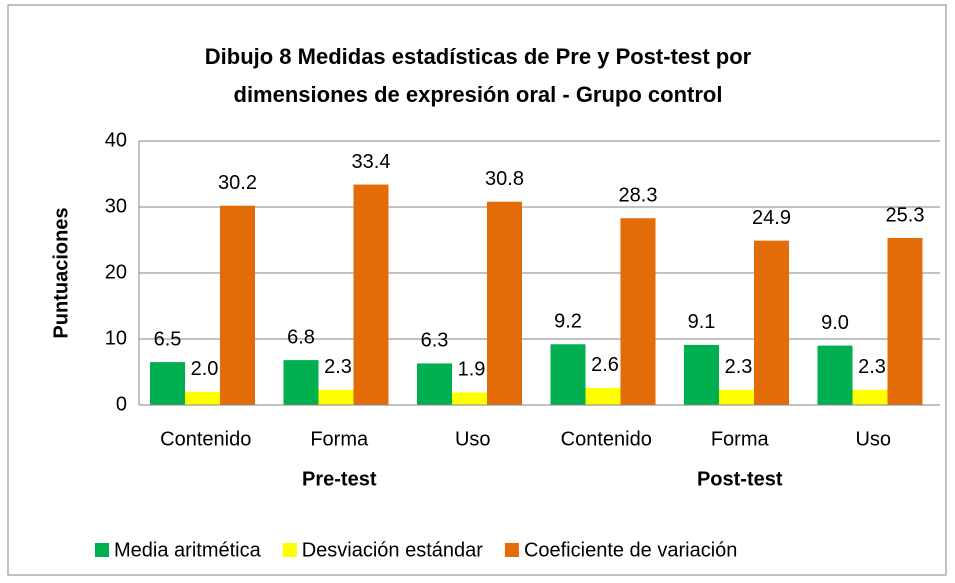  Describe the element at coordinates (504, 179) in the screenshot. I see `value-label: 30.8` at that location.